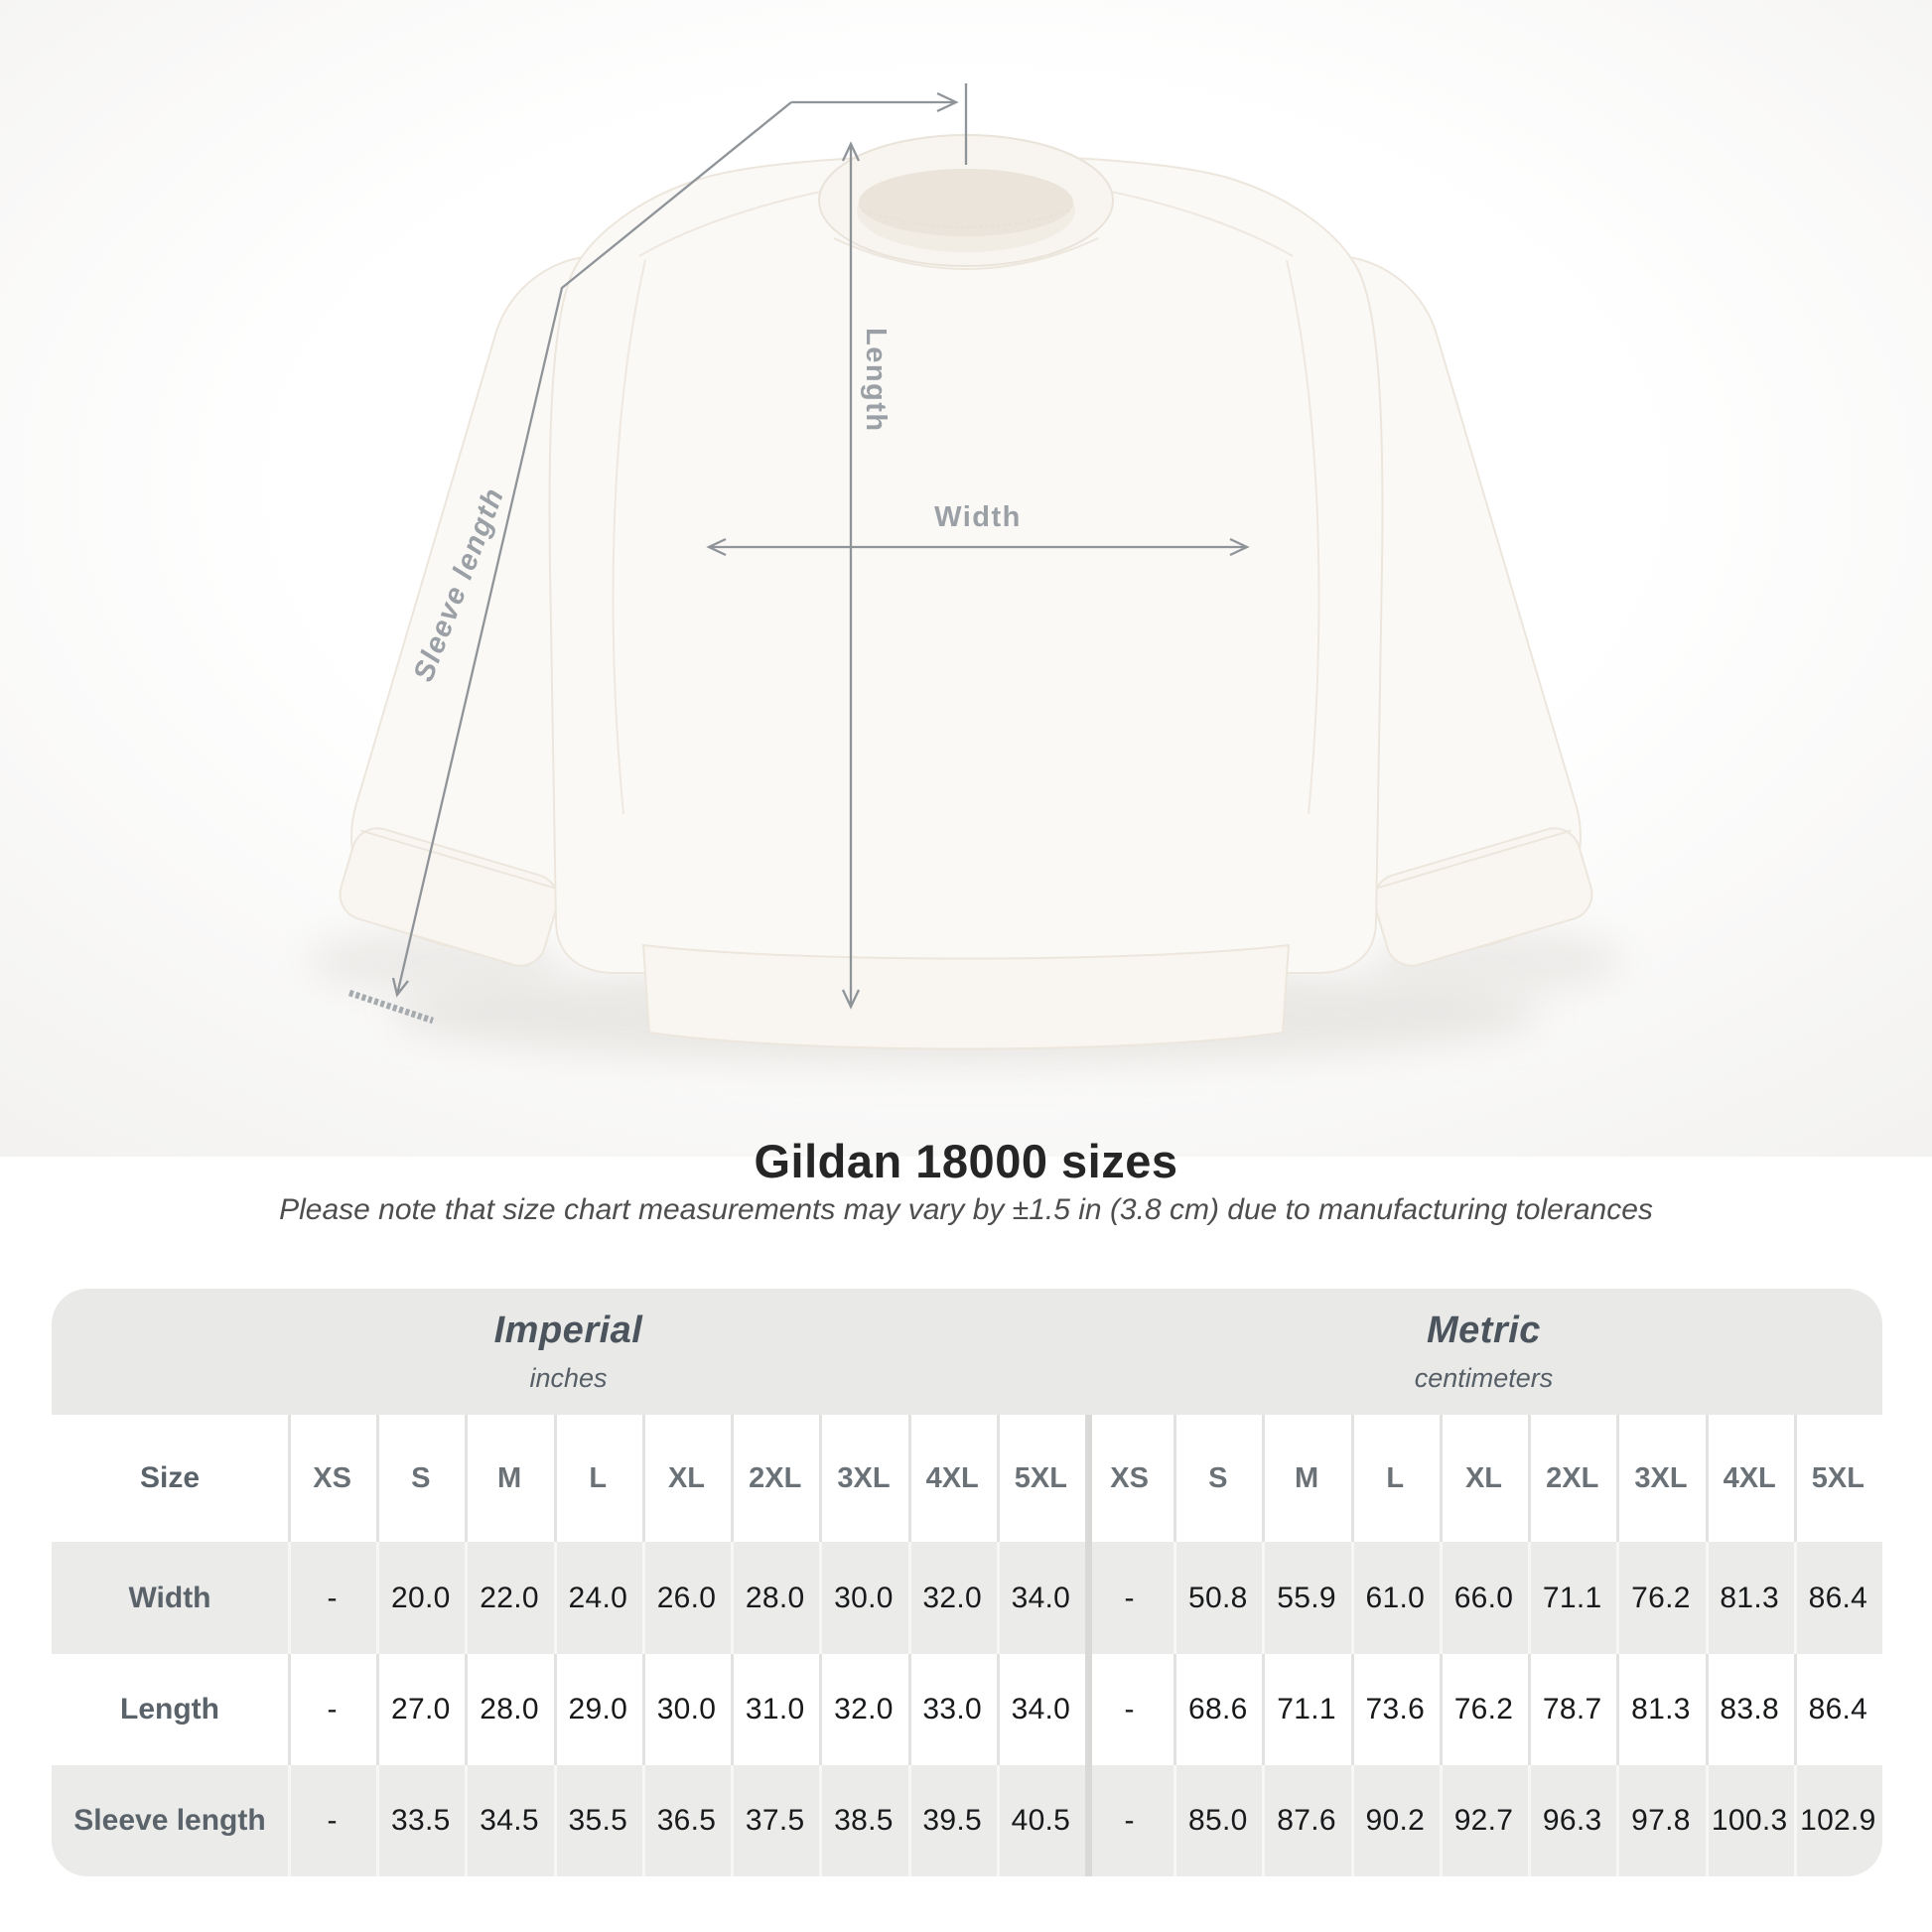  I want to click on row-label: Width, so click(170, 1598).